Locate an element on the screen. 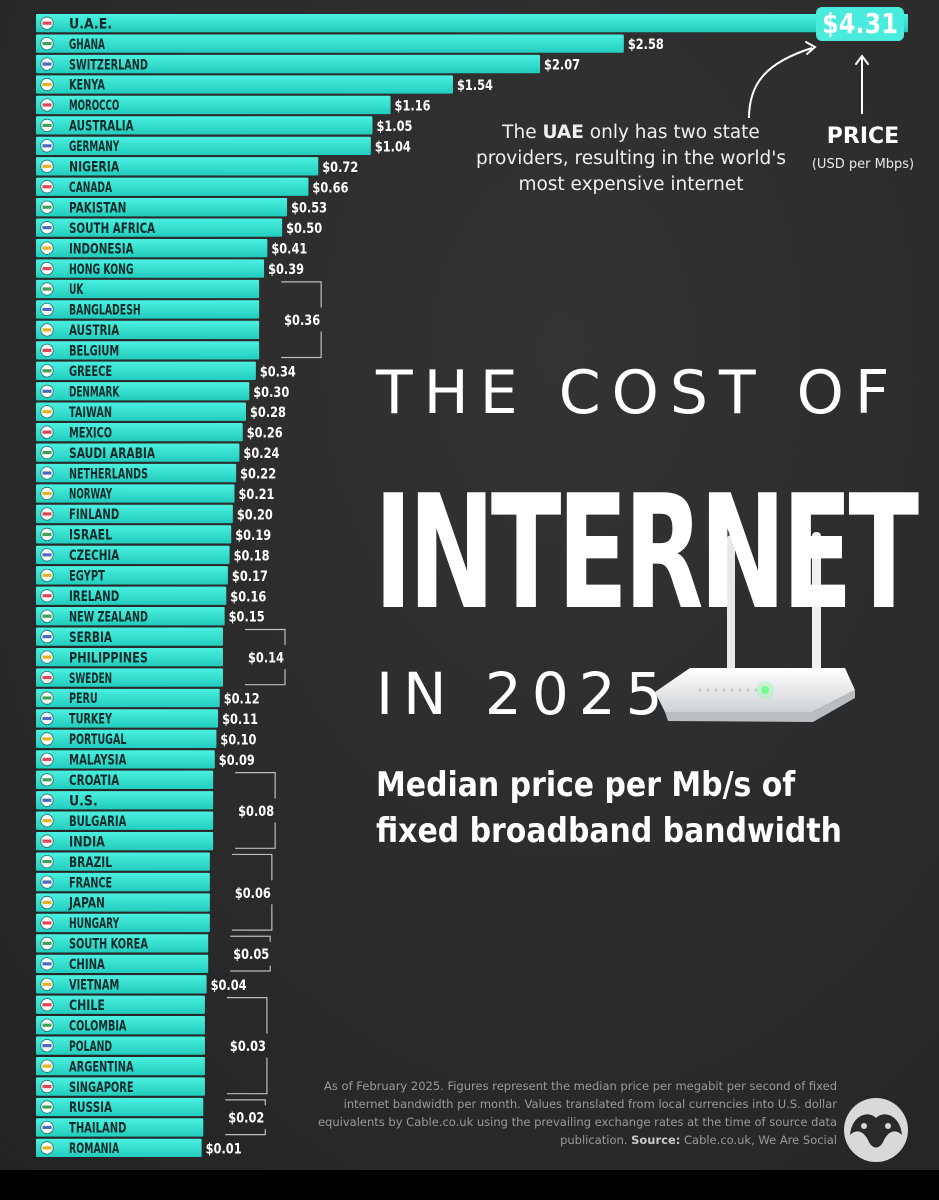 This screenshot has width=939, height=1200. group-value-label: $0.03 is located at coordinates (248, 1047).